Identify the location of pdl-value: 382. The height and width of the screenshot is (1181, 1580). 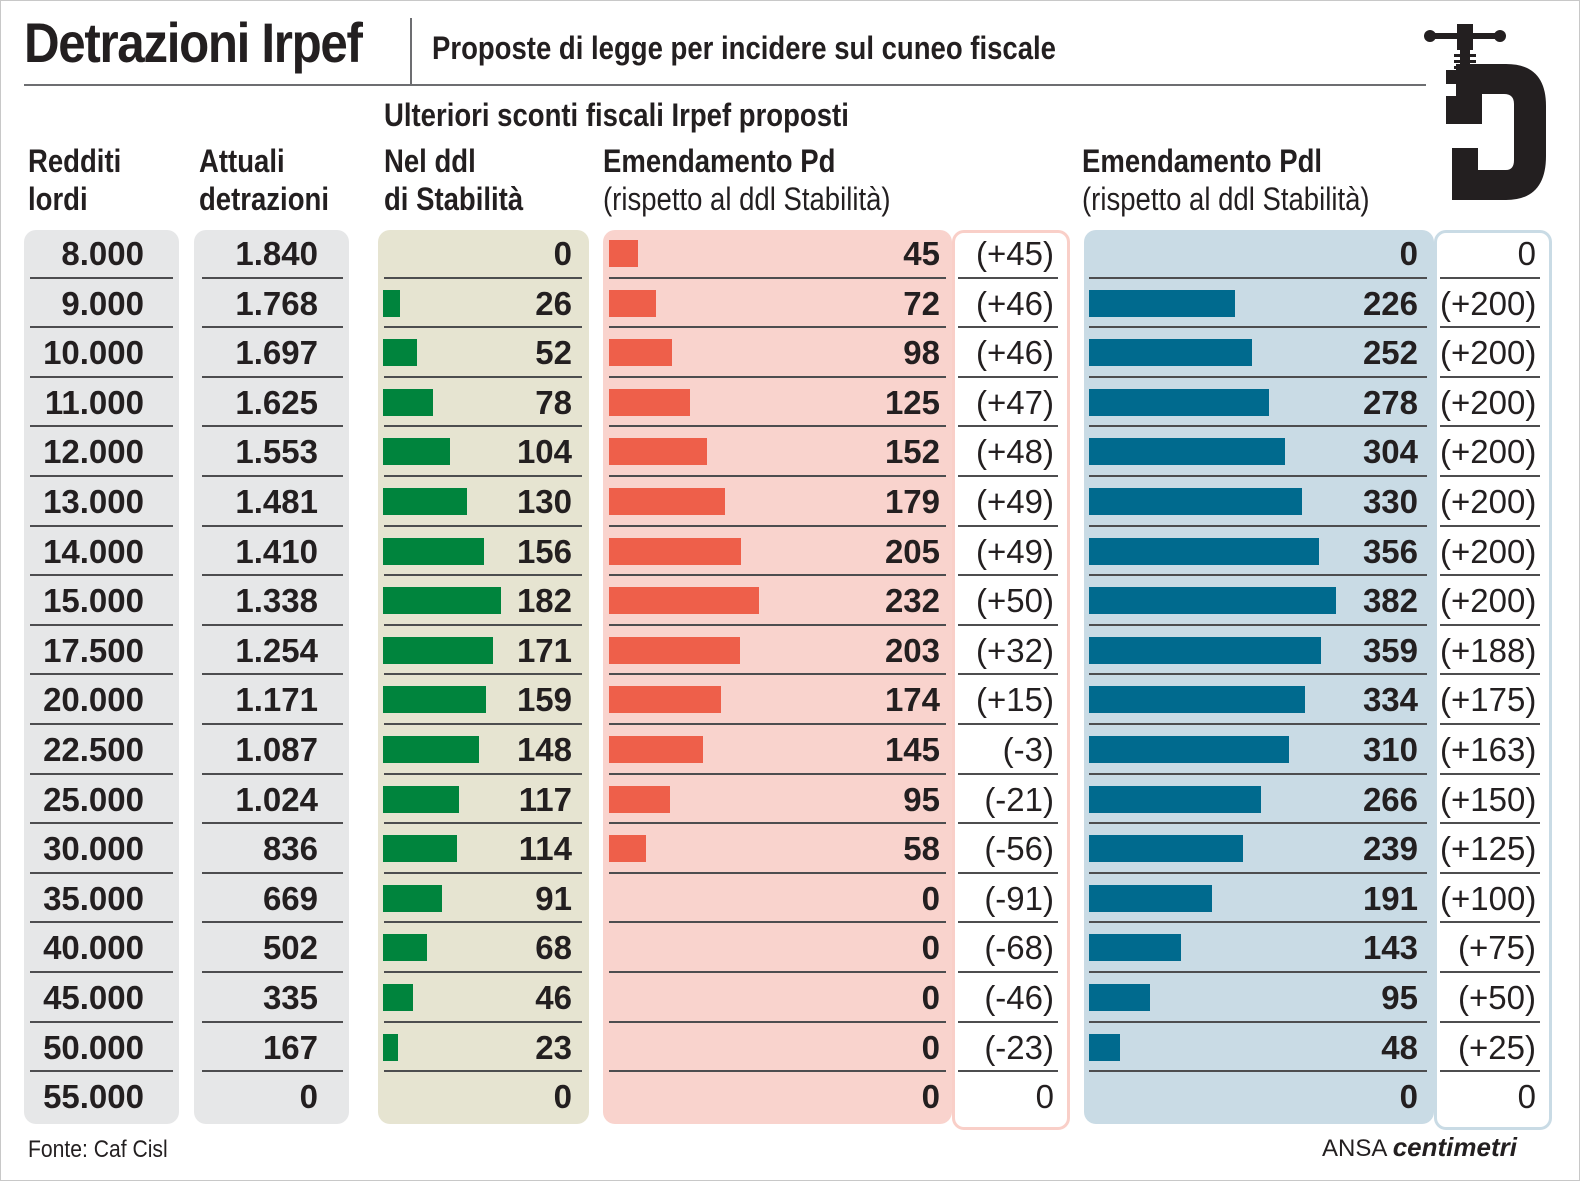
(1390, 601).